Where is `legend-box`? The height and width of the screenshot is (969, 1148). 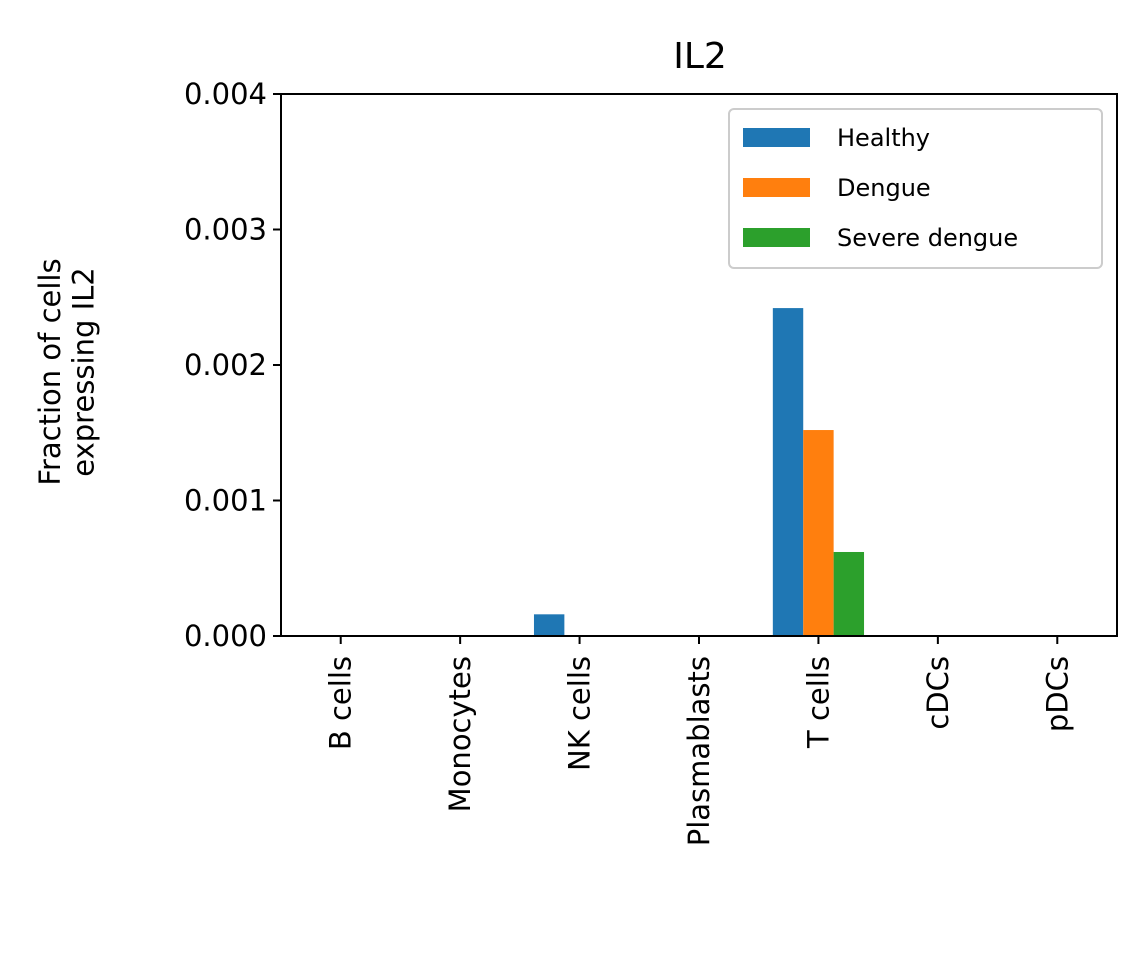 legend-box is located at coordinates (915, 188).